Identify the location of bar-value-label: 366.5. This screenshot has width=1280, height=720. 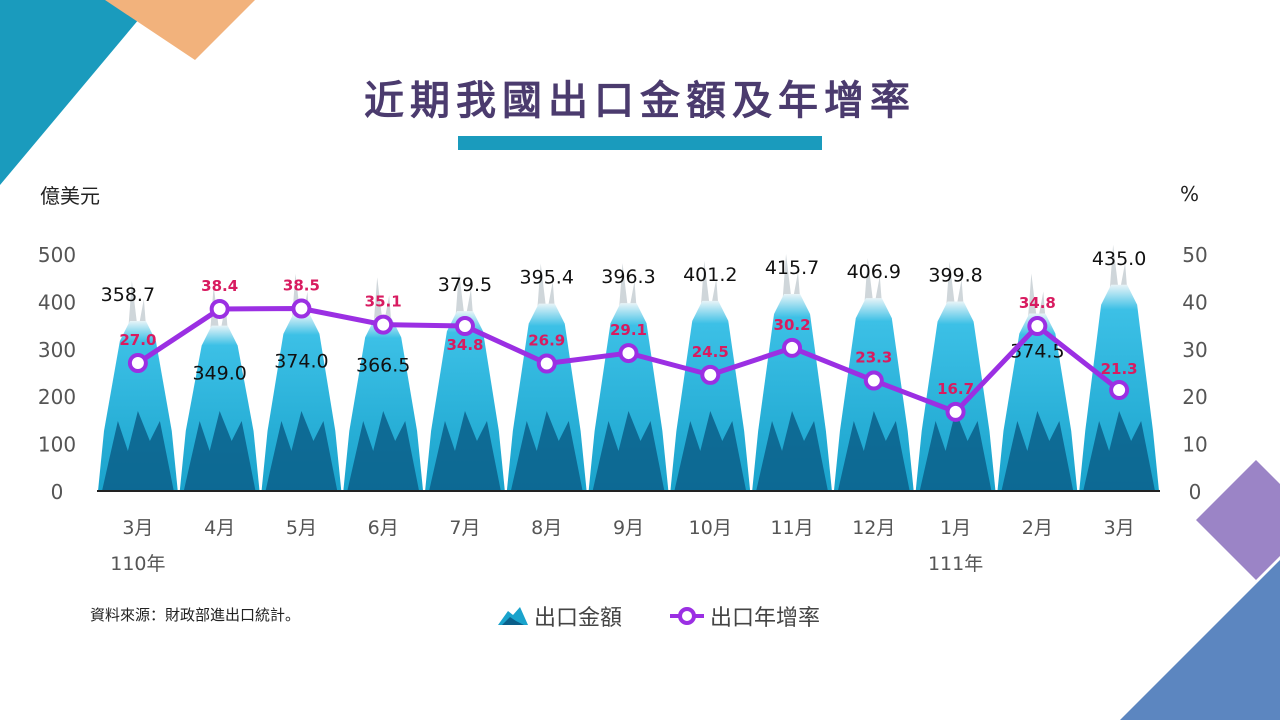
(383, 365).